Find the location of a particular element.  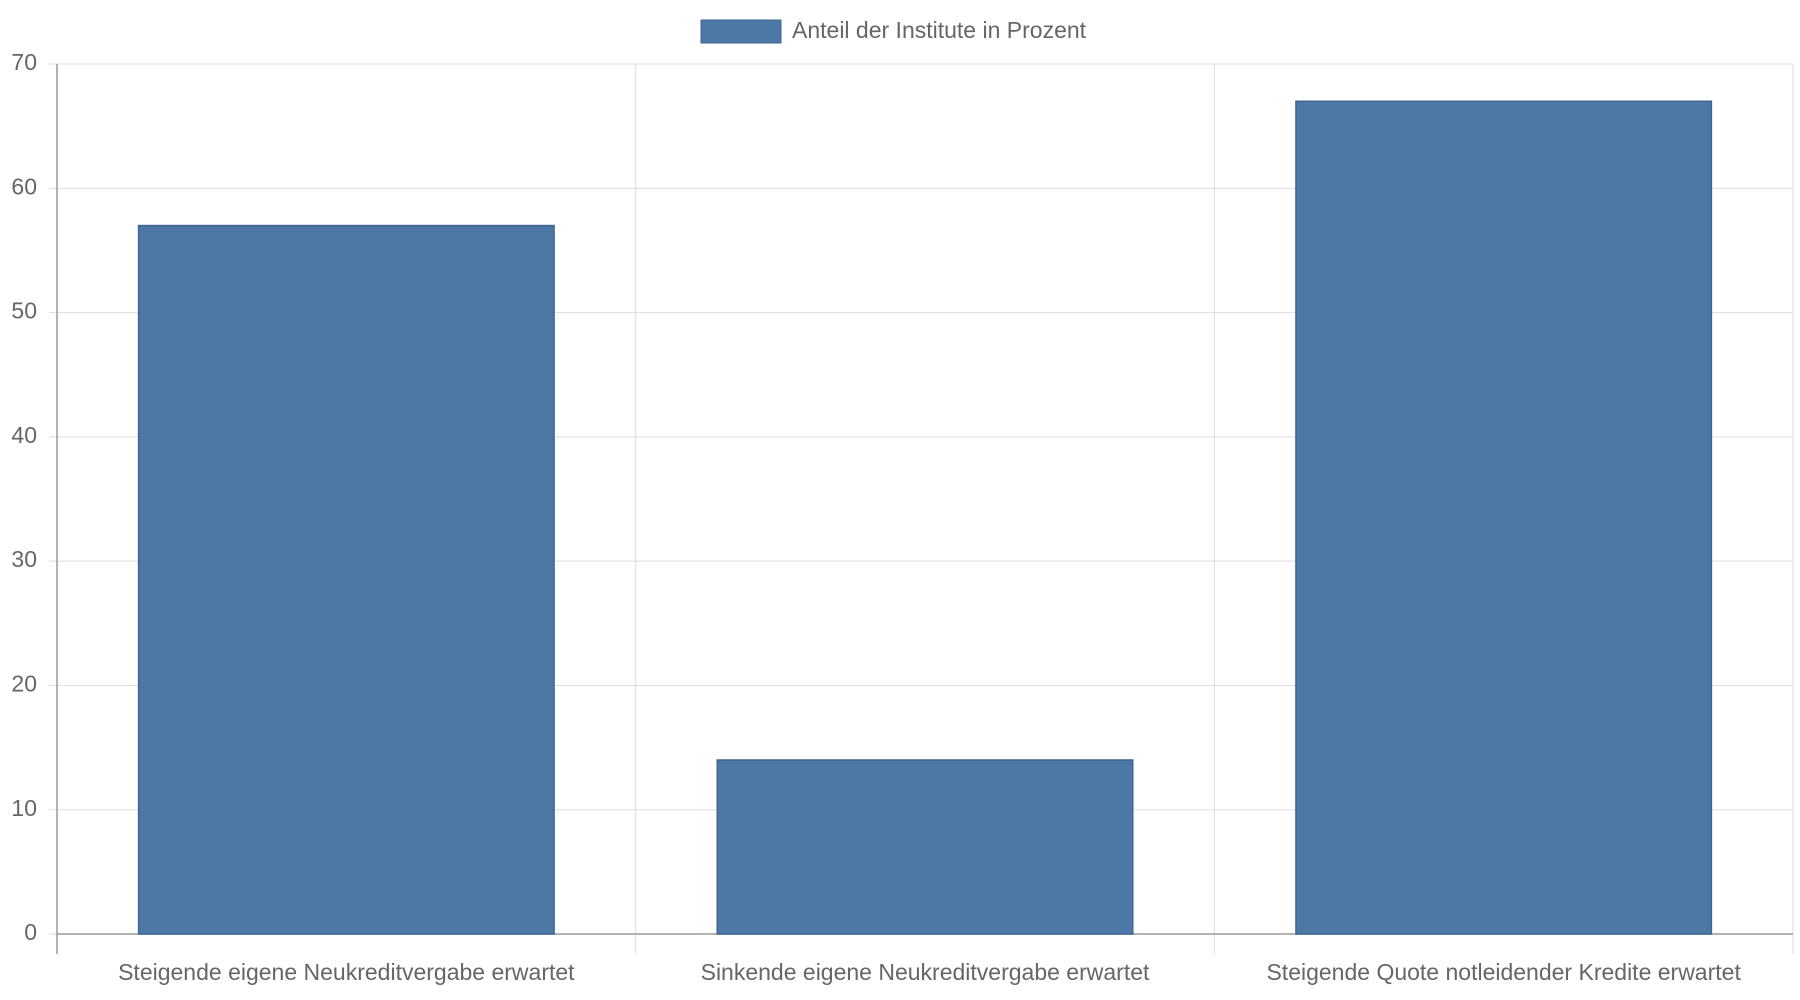

bar is located at coordinates (925, 847).